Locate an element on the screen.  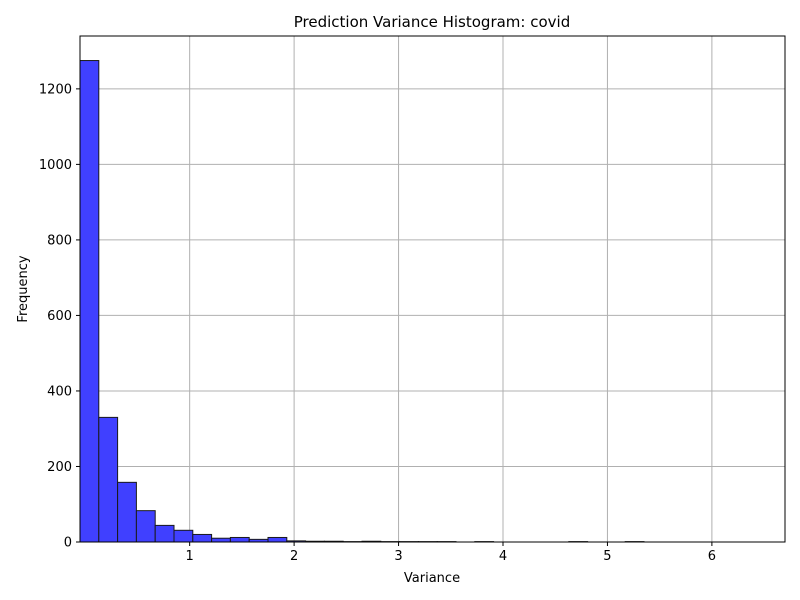
y-axis-label: Frequency is located at coordinates (23, 288).